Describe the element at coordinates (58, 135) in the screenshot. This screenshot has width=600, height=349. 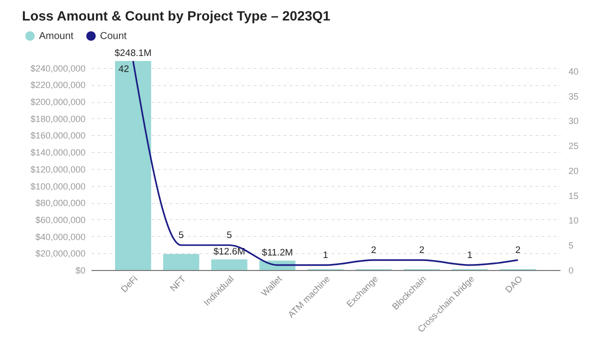
I see `y-tick-label: $160,000,000` at that location.